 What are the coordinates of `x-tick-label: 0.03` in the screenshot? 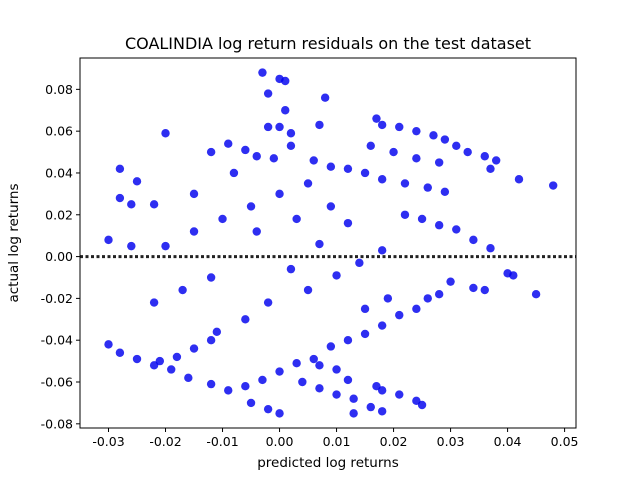 It's located at (451, 441).